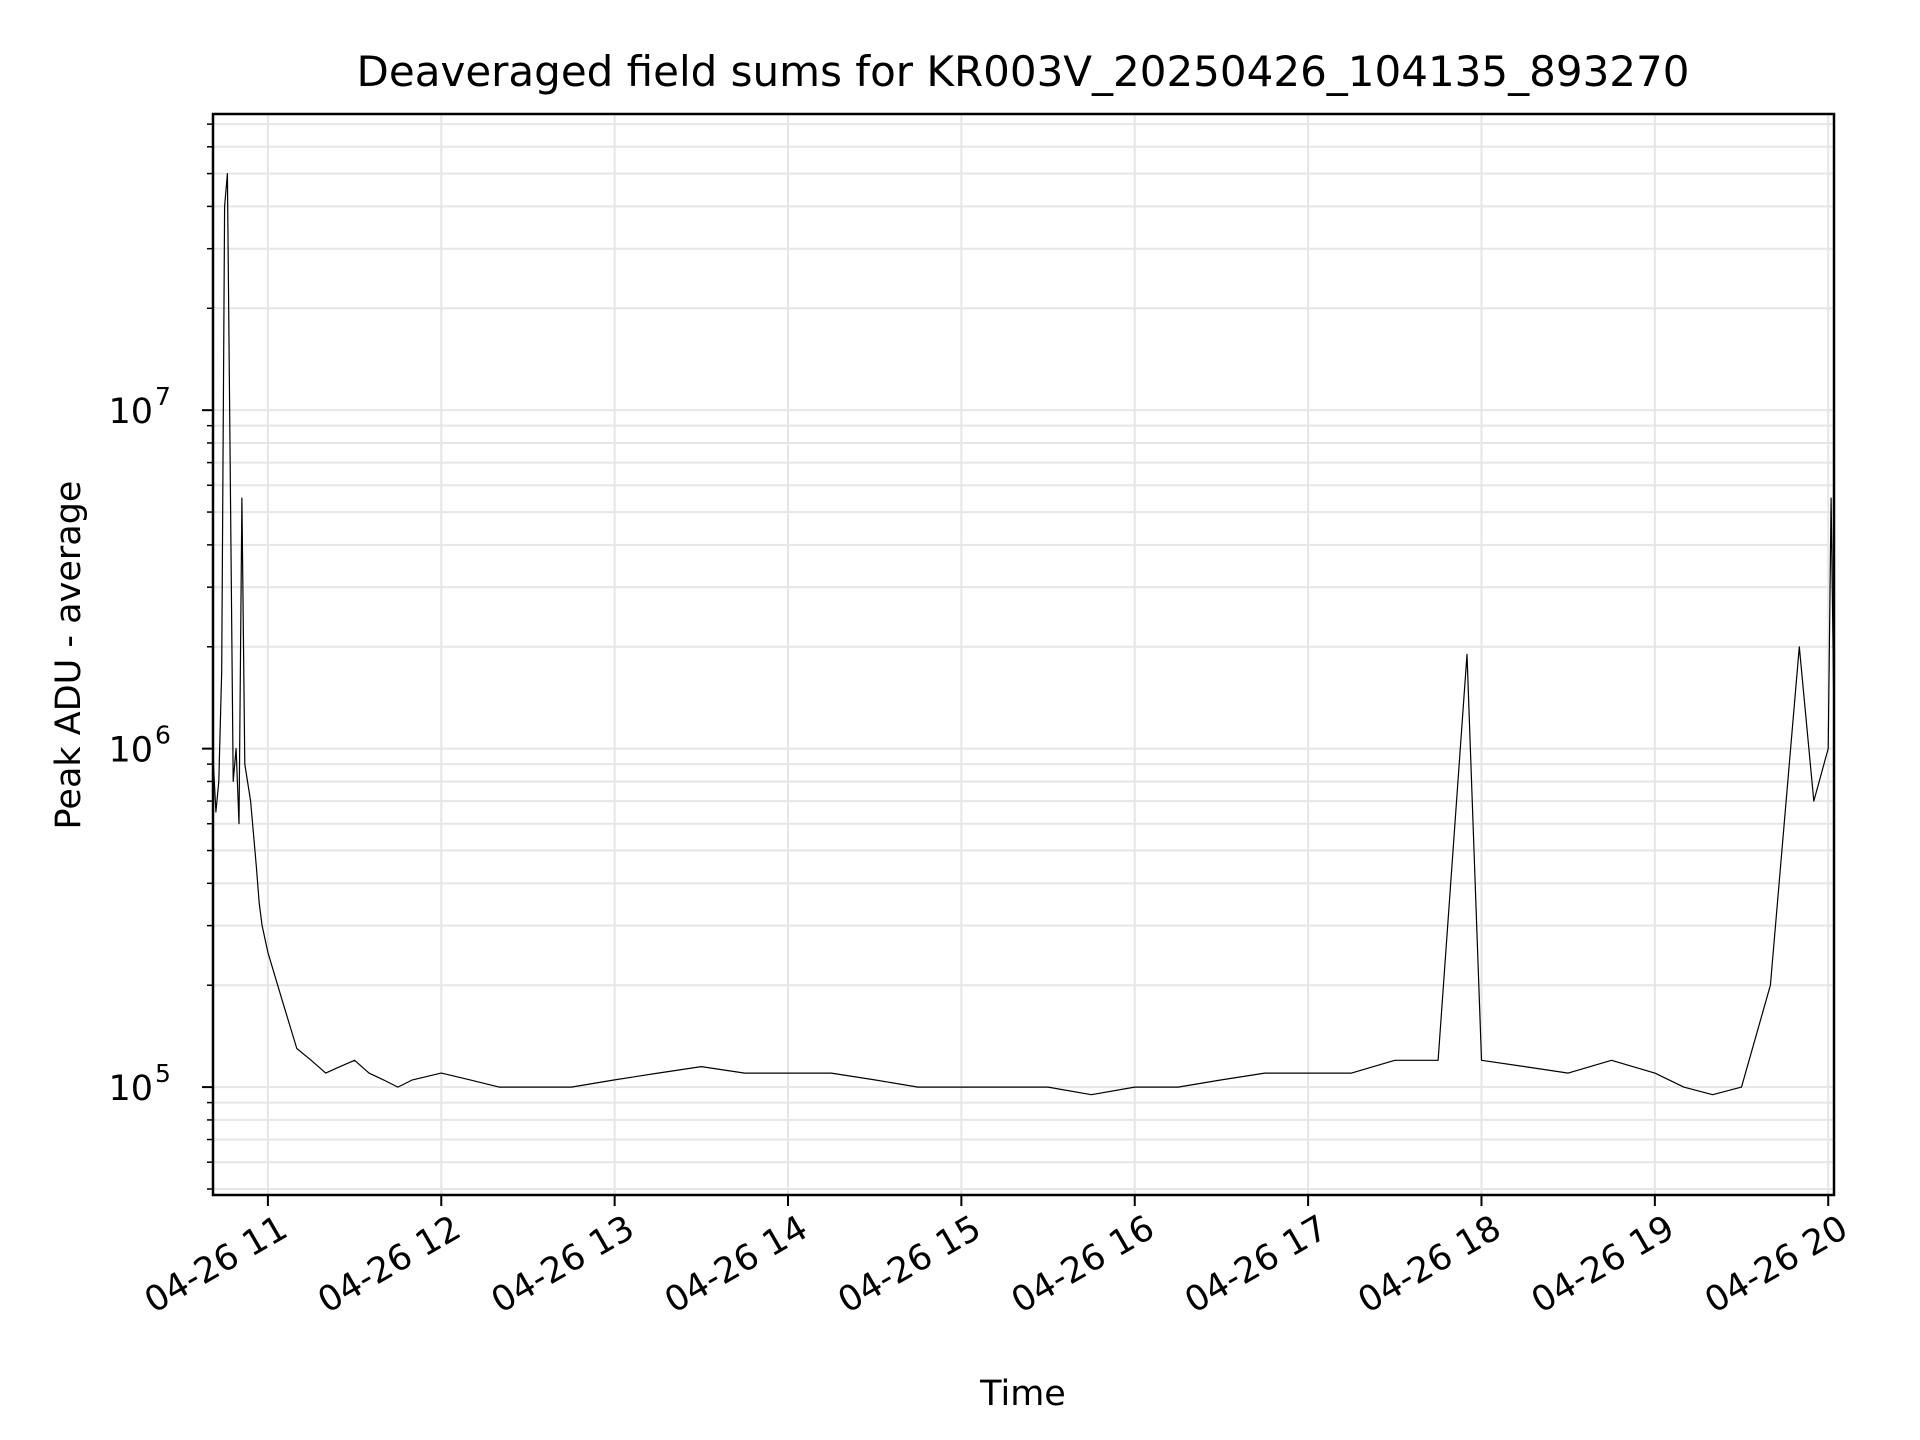 This screenshot has height=1440, width=1920. What do you see at coordinates (163, 1073) in the screenshot?
I see `y-tick-exponent: 5` at bounding box center [163, 1073].